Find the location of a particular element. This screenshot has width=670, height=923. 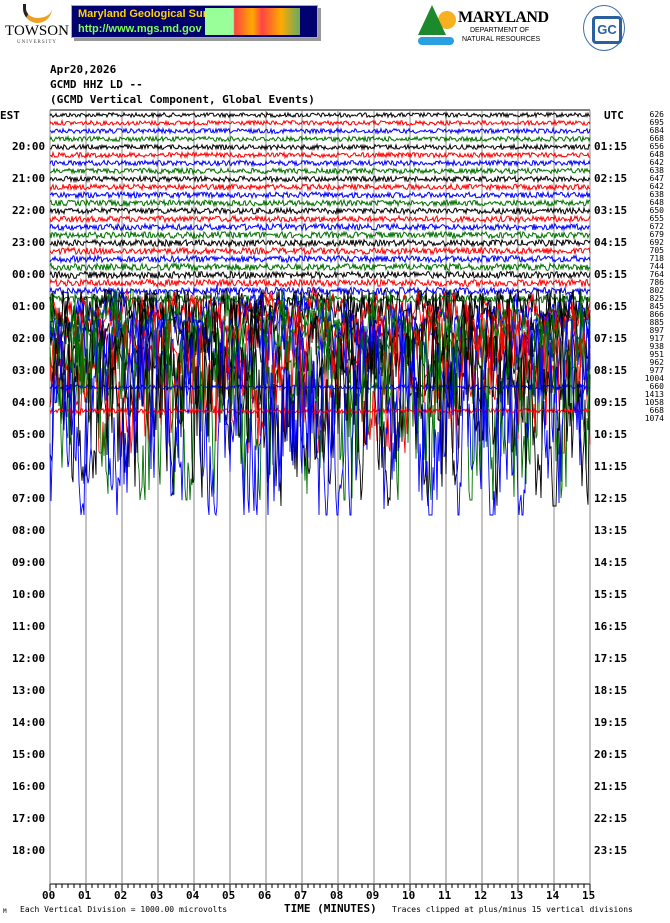

dnr-line1: MARYLAND is located at coordinates (503, 17).